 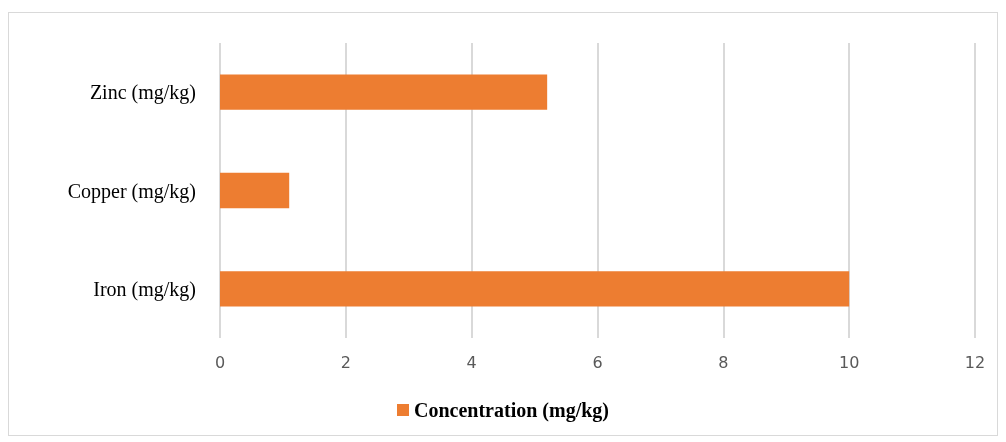 What do you see at coordinates (220, 362) in the screenshot?
I see `x-tick-label: 0` at bounding box center [220, 362].